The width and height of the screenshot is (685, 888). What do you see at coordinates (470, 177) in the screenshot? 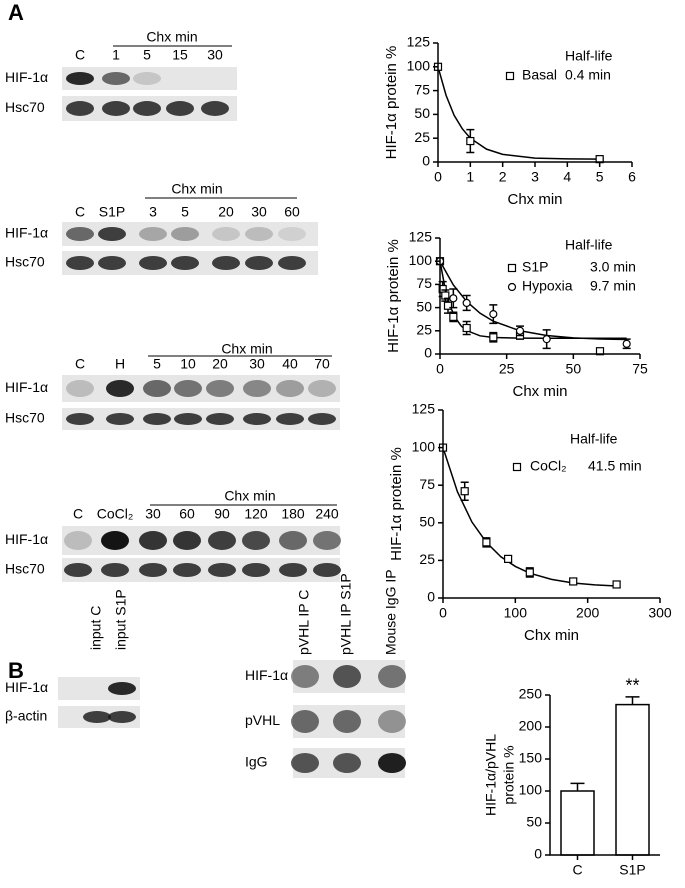
I see `x-tick-label: 1` at bounding box center [470, 177].